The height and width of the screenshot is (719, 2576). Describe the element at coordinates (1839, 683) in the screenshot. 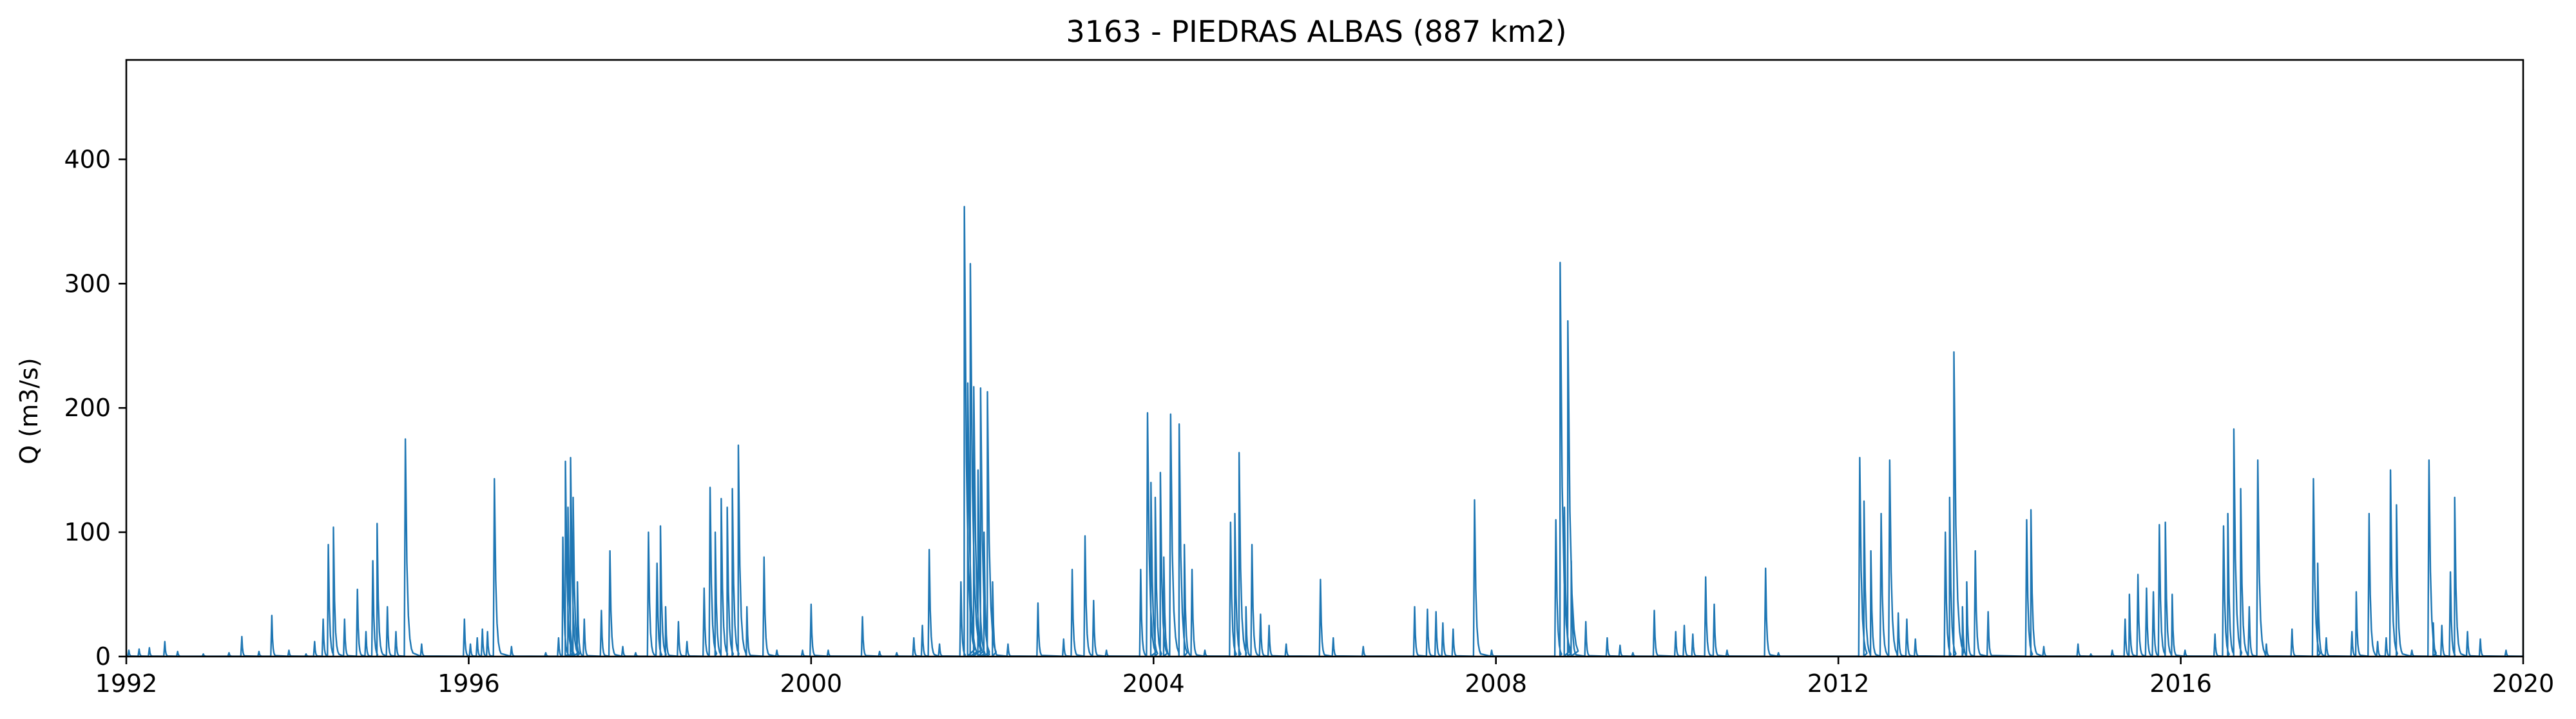

I see `x-tick-label: 2012` at that location.